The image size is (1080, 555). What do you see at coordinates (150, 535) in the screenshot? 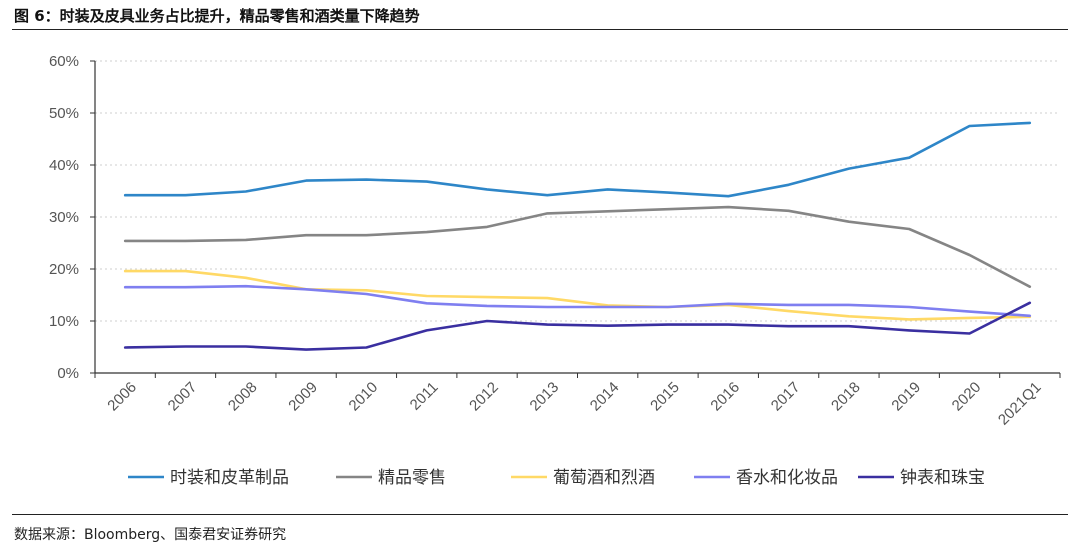
I see `source-note: 数据来源：Bloomberg、国泰君安证券研究` at bounding box center [150, 535].